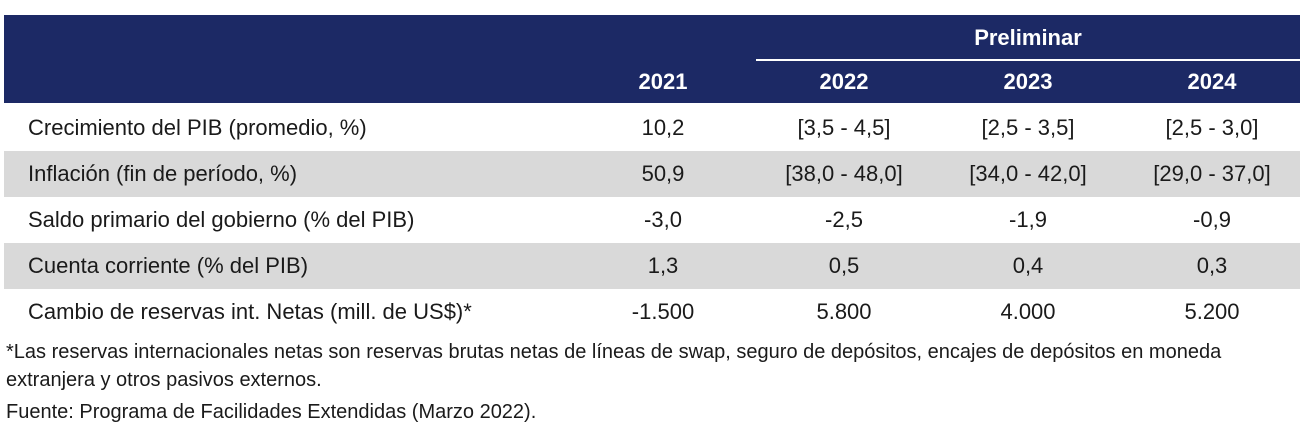 The image size is (1300, 438). What do you see at coordinates (1212, 265) in the screenshot?
I see `row-value: 0,3` at bounding box center [1212, 265].